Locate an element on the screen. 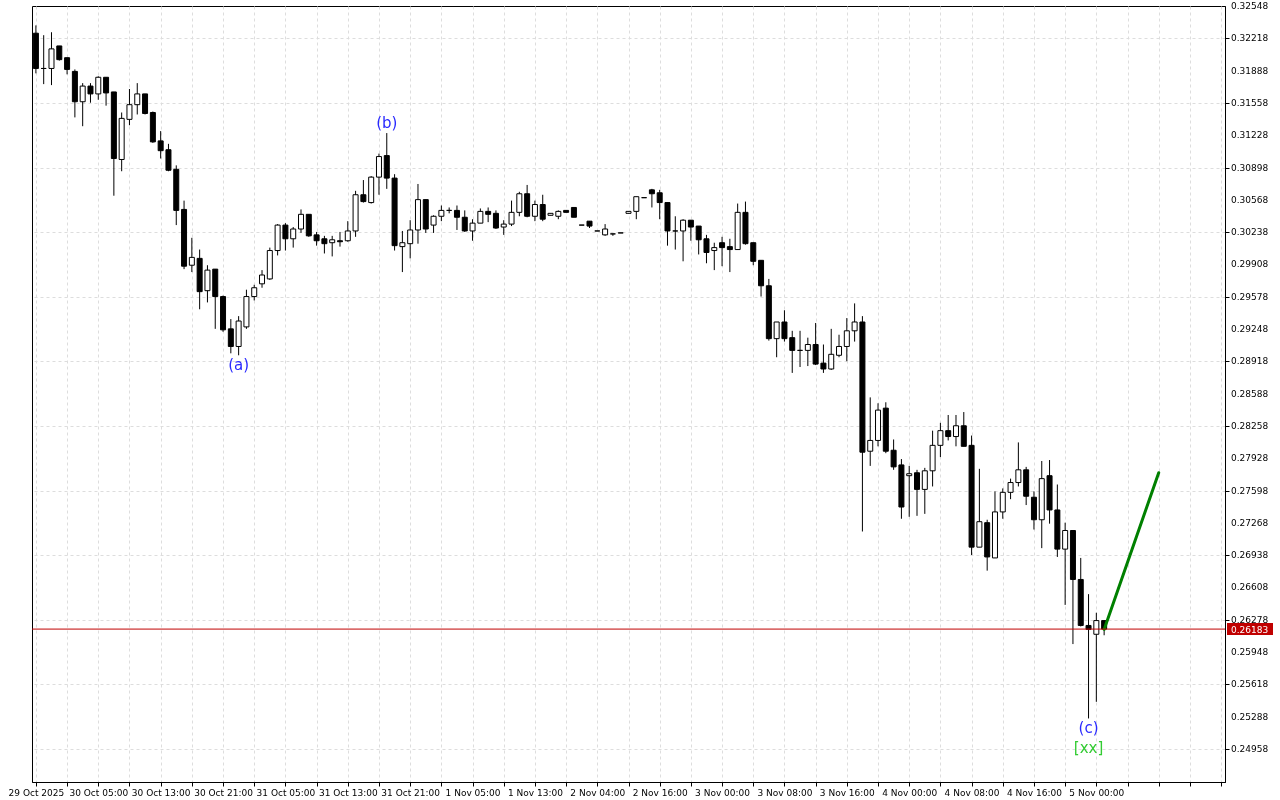 This screenshot has height=800, width=1280. y-tick-label: 0.26938 is located at coordinates (1250, 555).